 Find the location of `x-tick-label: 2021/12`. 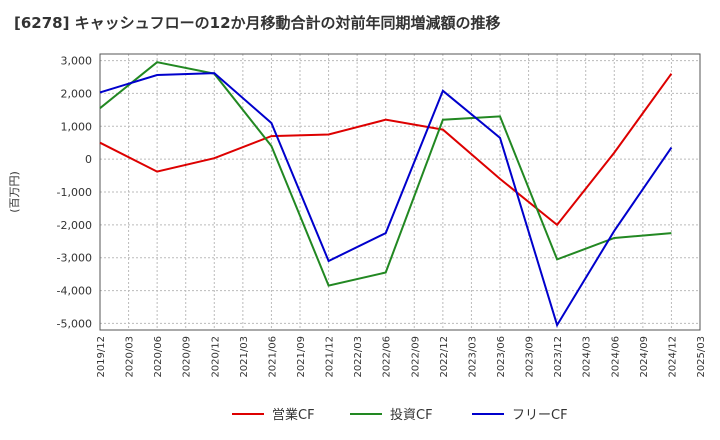

x-tick-label: 2021/12 is located at coordinates (330, 357).